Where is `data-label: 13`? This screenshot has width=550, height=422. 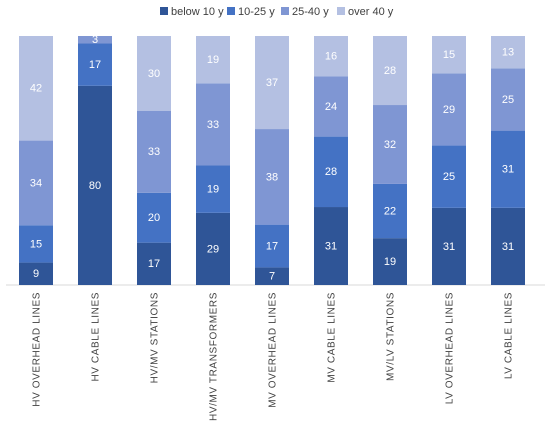
data-label: 13 is located at coordinates (508, 53).